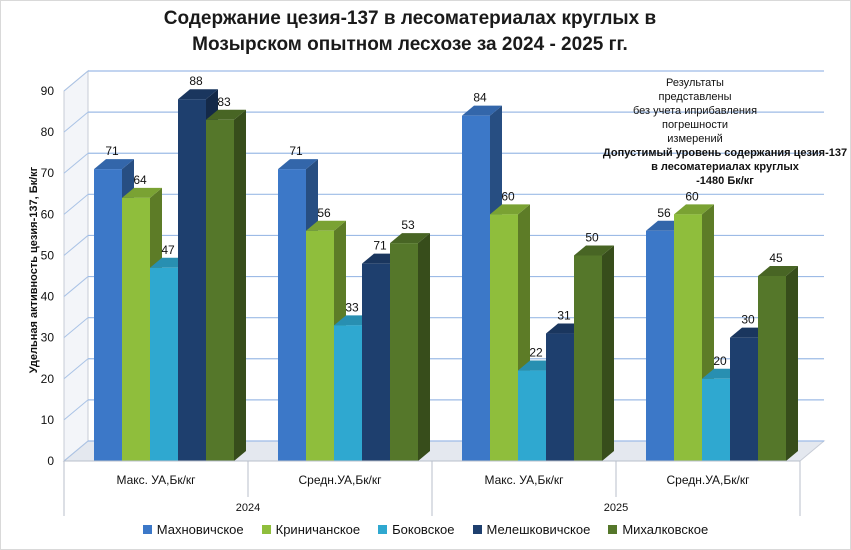  What do you see at coordinates (196, 81) in the screenshot?
I see `data-label: 88` at bounding box center [196, 81].